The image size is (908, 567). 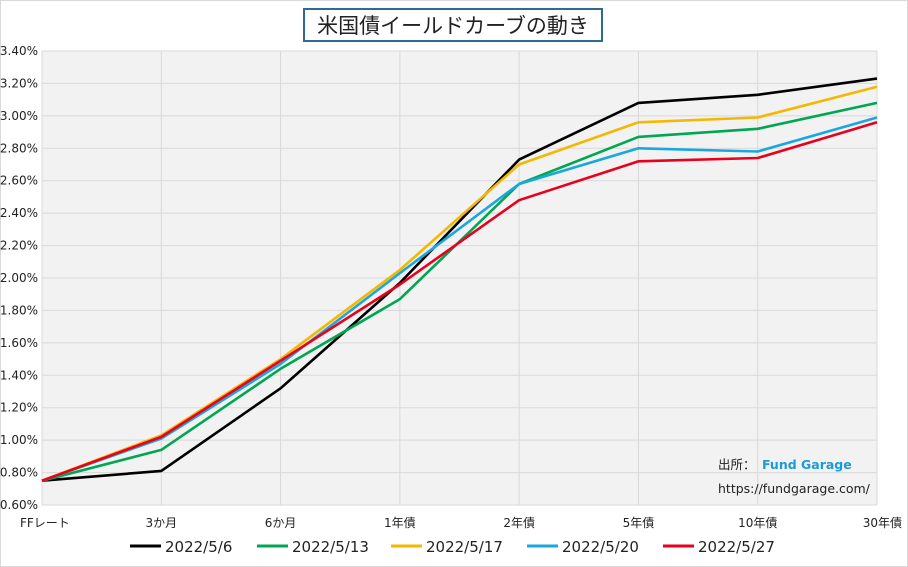 What do you see at coordinates (461, 522) in the screenshot?
I see `x-axis-ticks: FFレート 3か月 6か月 1年債 2年債 5年債 10年債 30年債` at bounding box center [461, 522].